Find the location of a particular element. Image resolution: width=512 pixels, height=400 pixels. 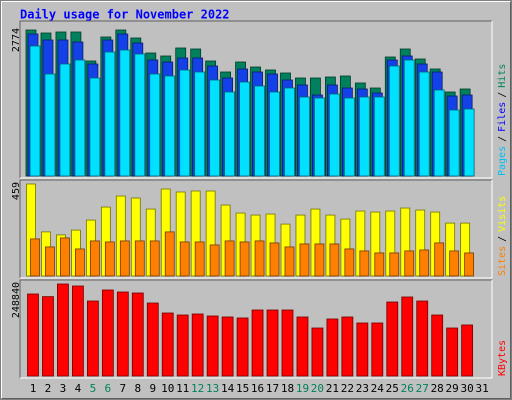

legend: Pages / Files / Hits is located at coordinates (502, 120).